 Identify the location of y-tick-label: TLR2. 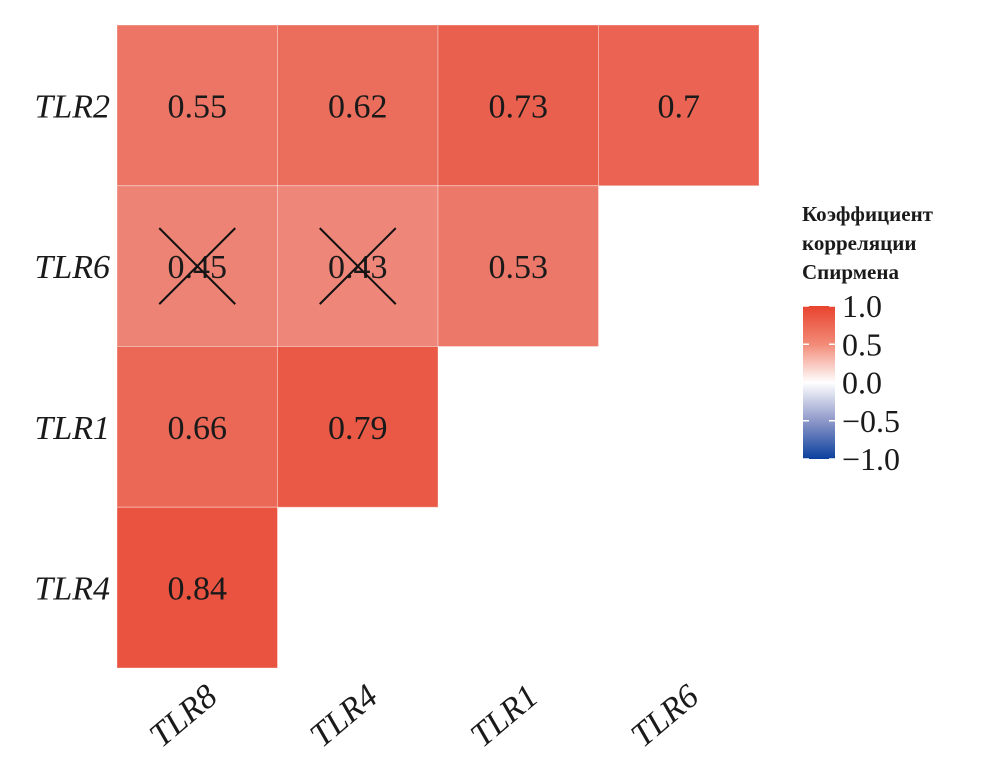
(72, 106).